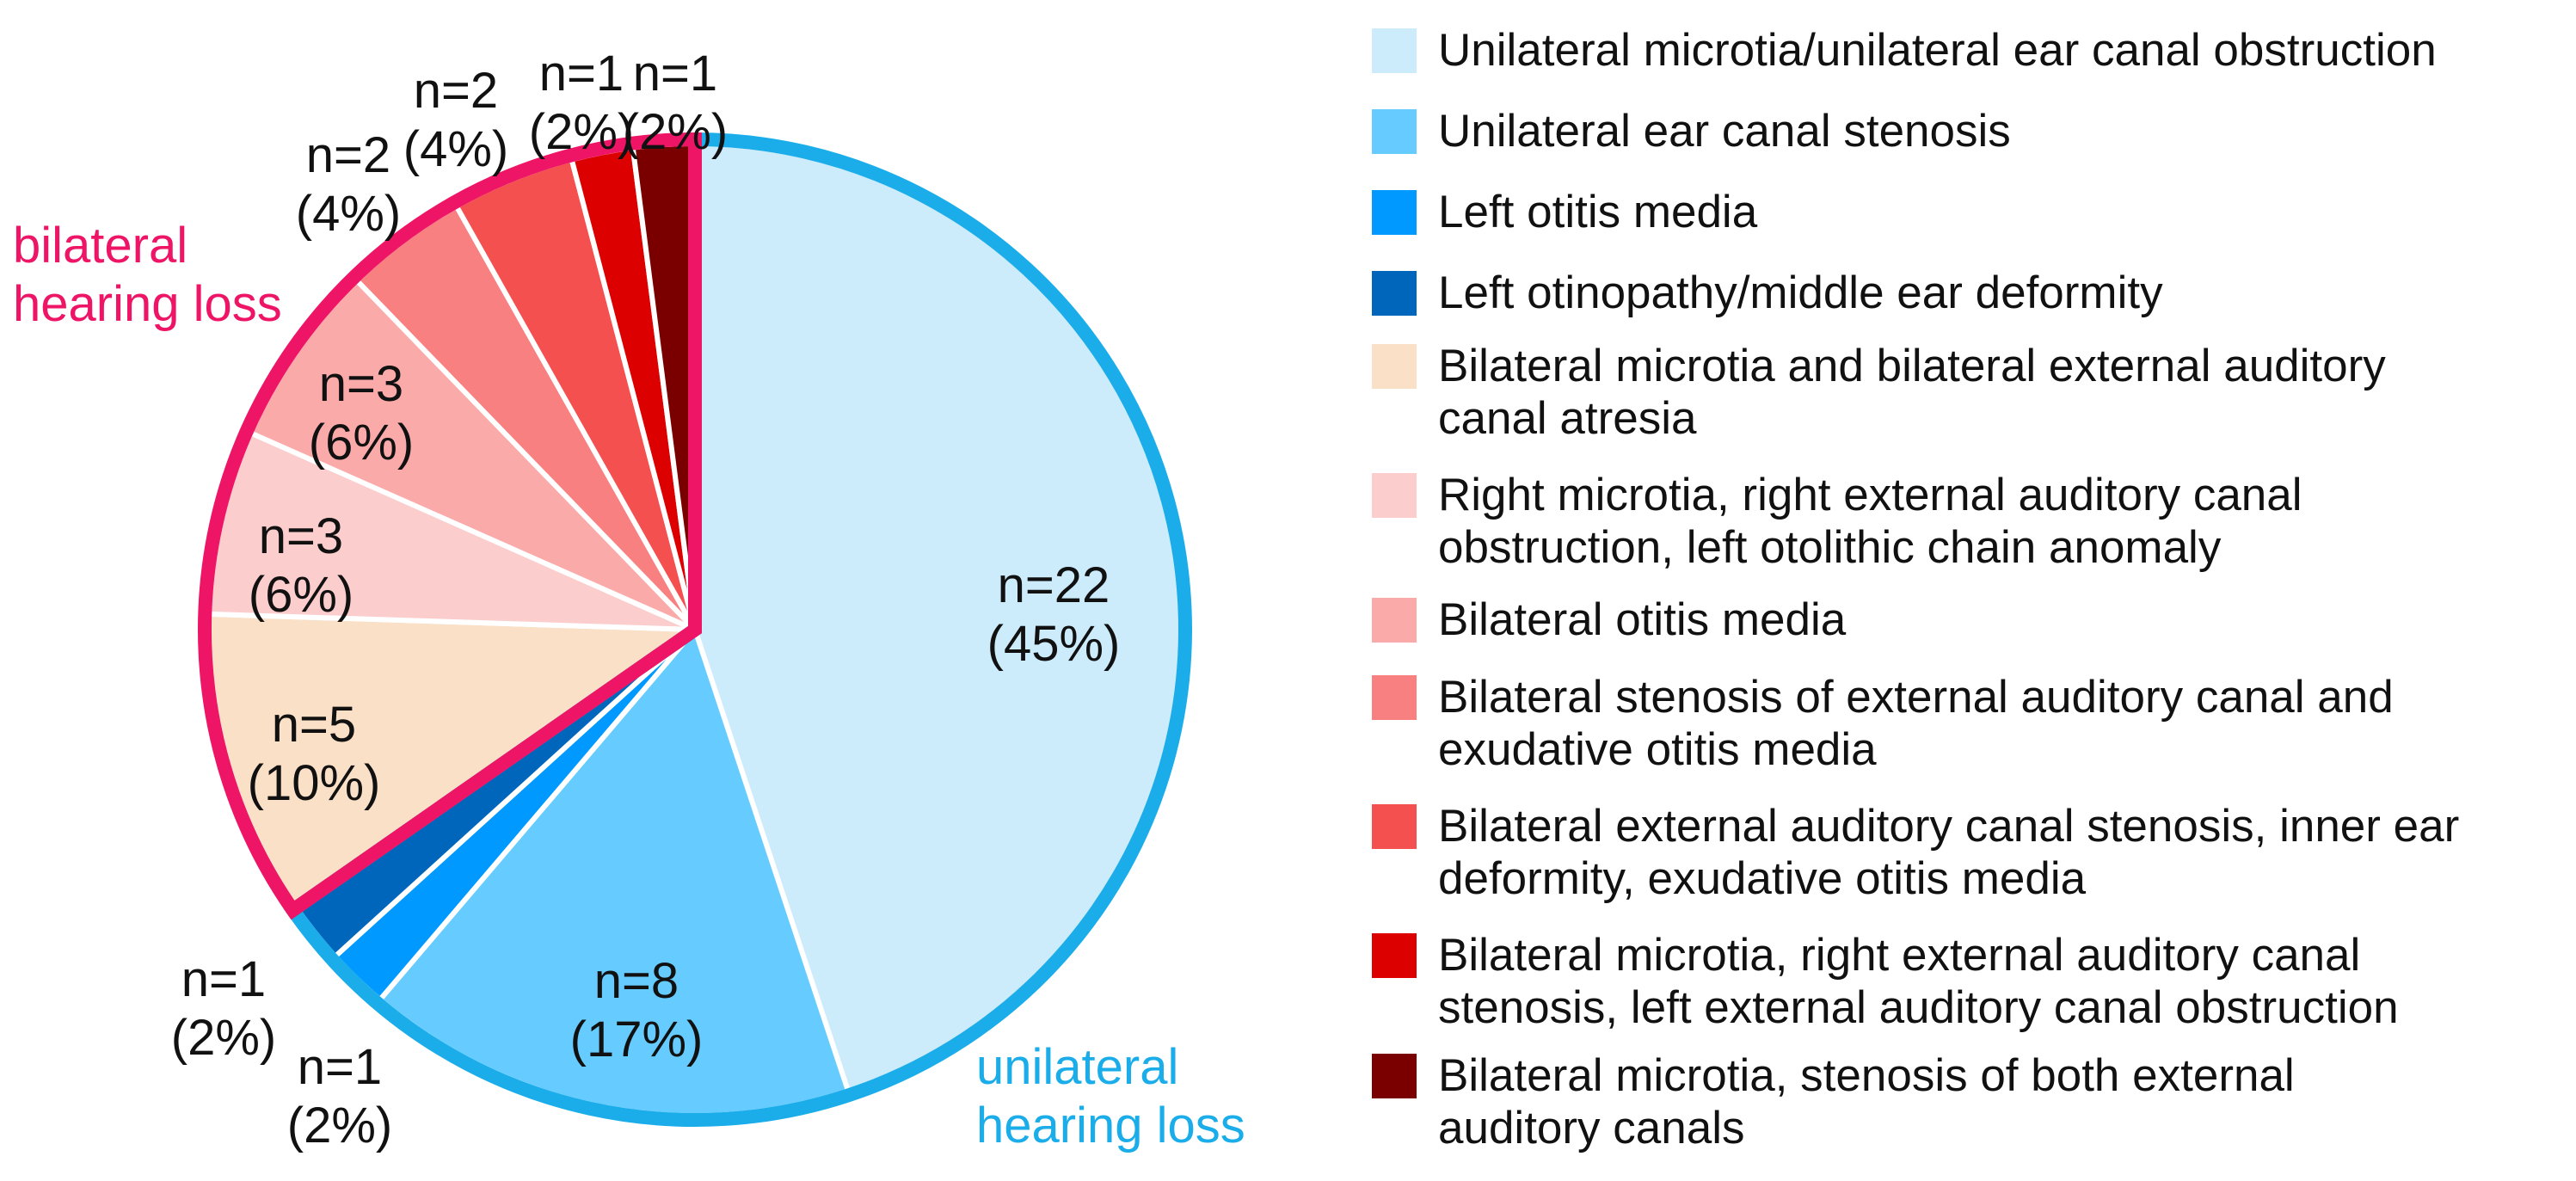 The image size is (2576, 1181). I want to click on slice-percent-4: (2%), so click(223, 1038).